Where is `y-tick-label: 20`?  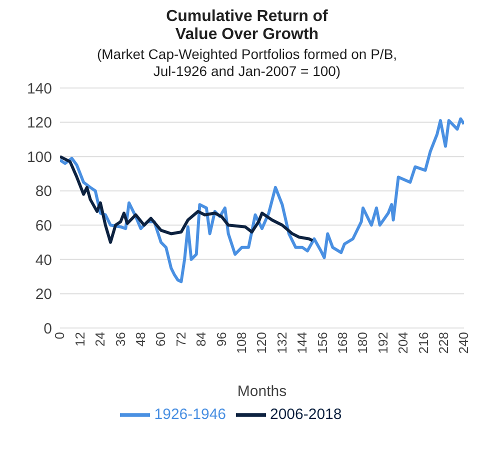
y-tick-label: 20 is located at coordinates (43, 295).